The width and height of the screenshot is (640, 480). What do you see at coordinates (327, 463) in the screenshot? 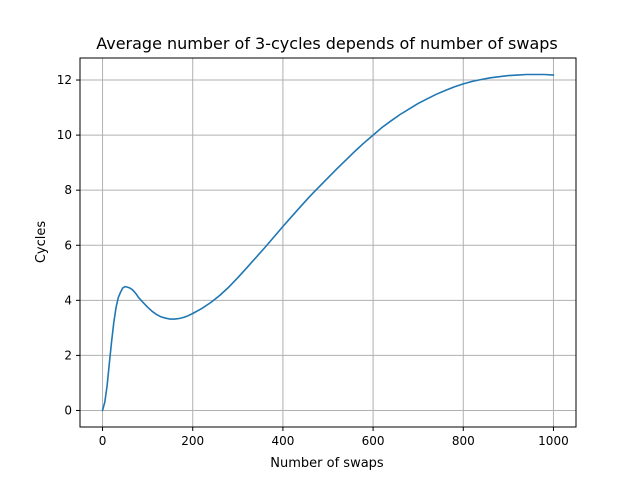
I see `x-axis-title: Number of swaps` at bounding box center [327, 463].